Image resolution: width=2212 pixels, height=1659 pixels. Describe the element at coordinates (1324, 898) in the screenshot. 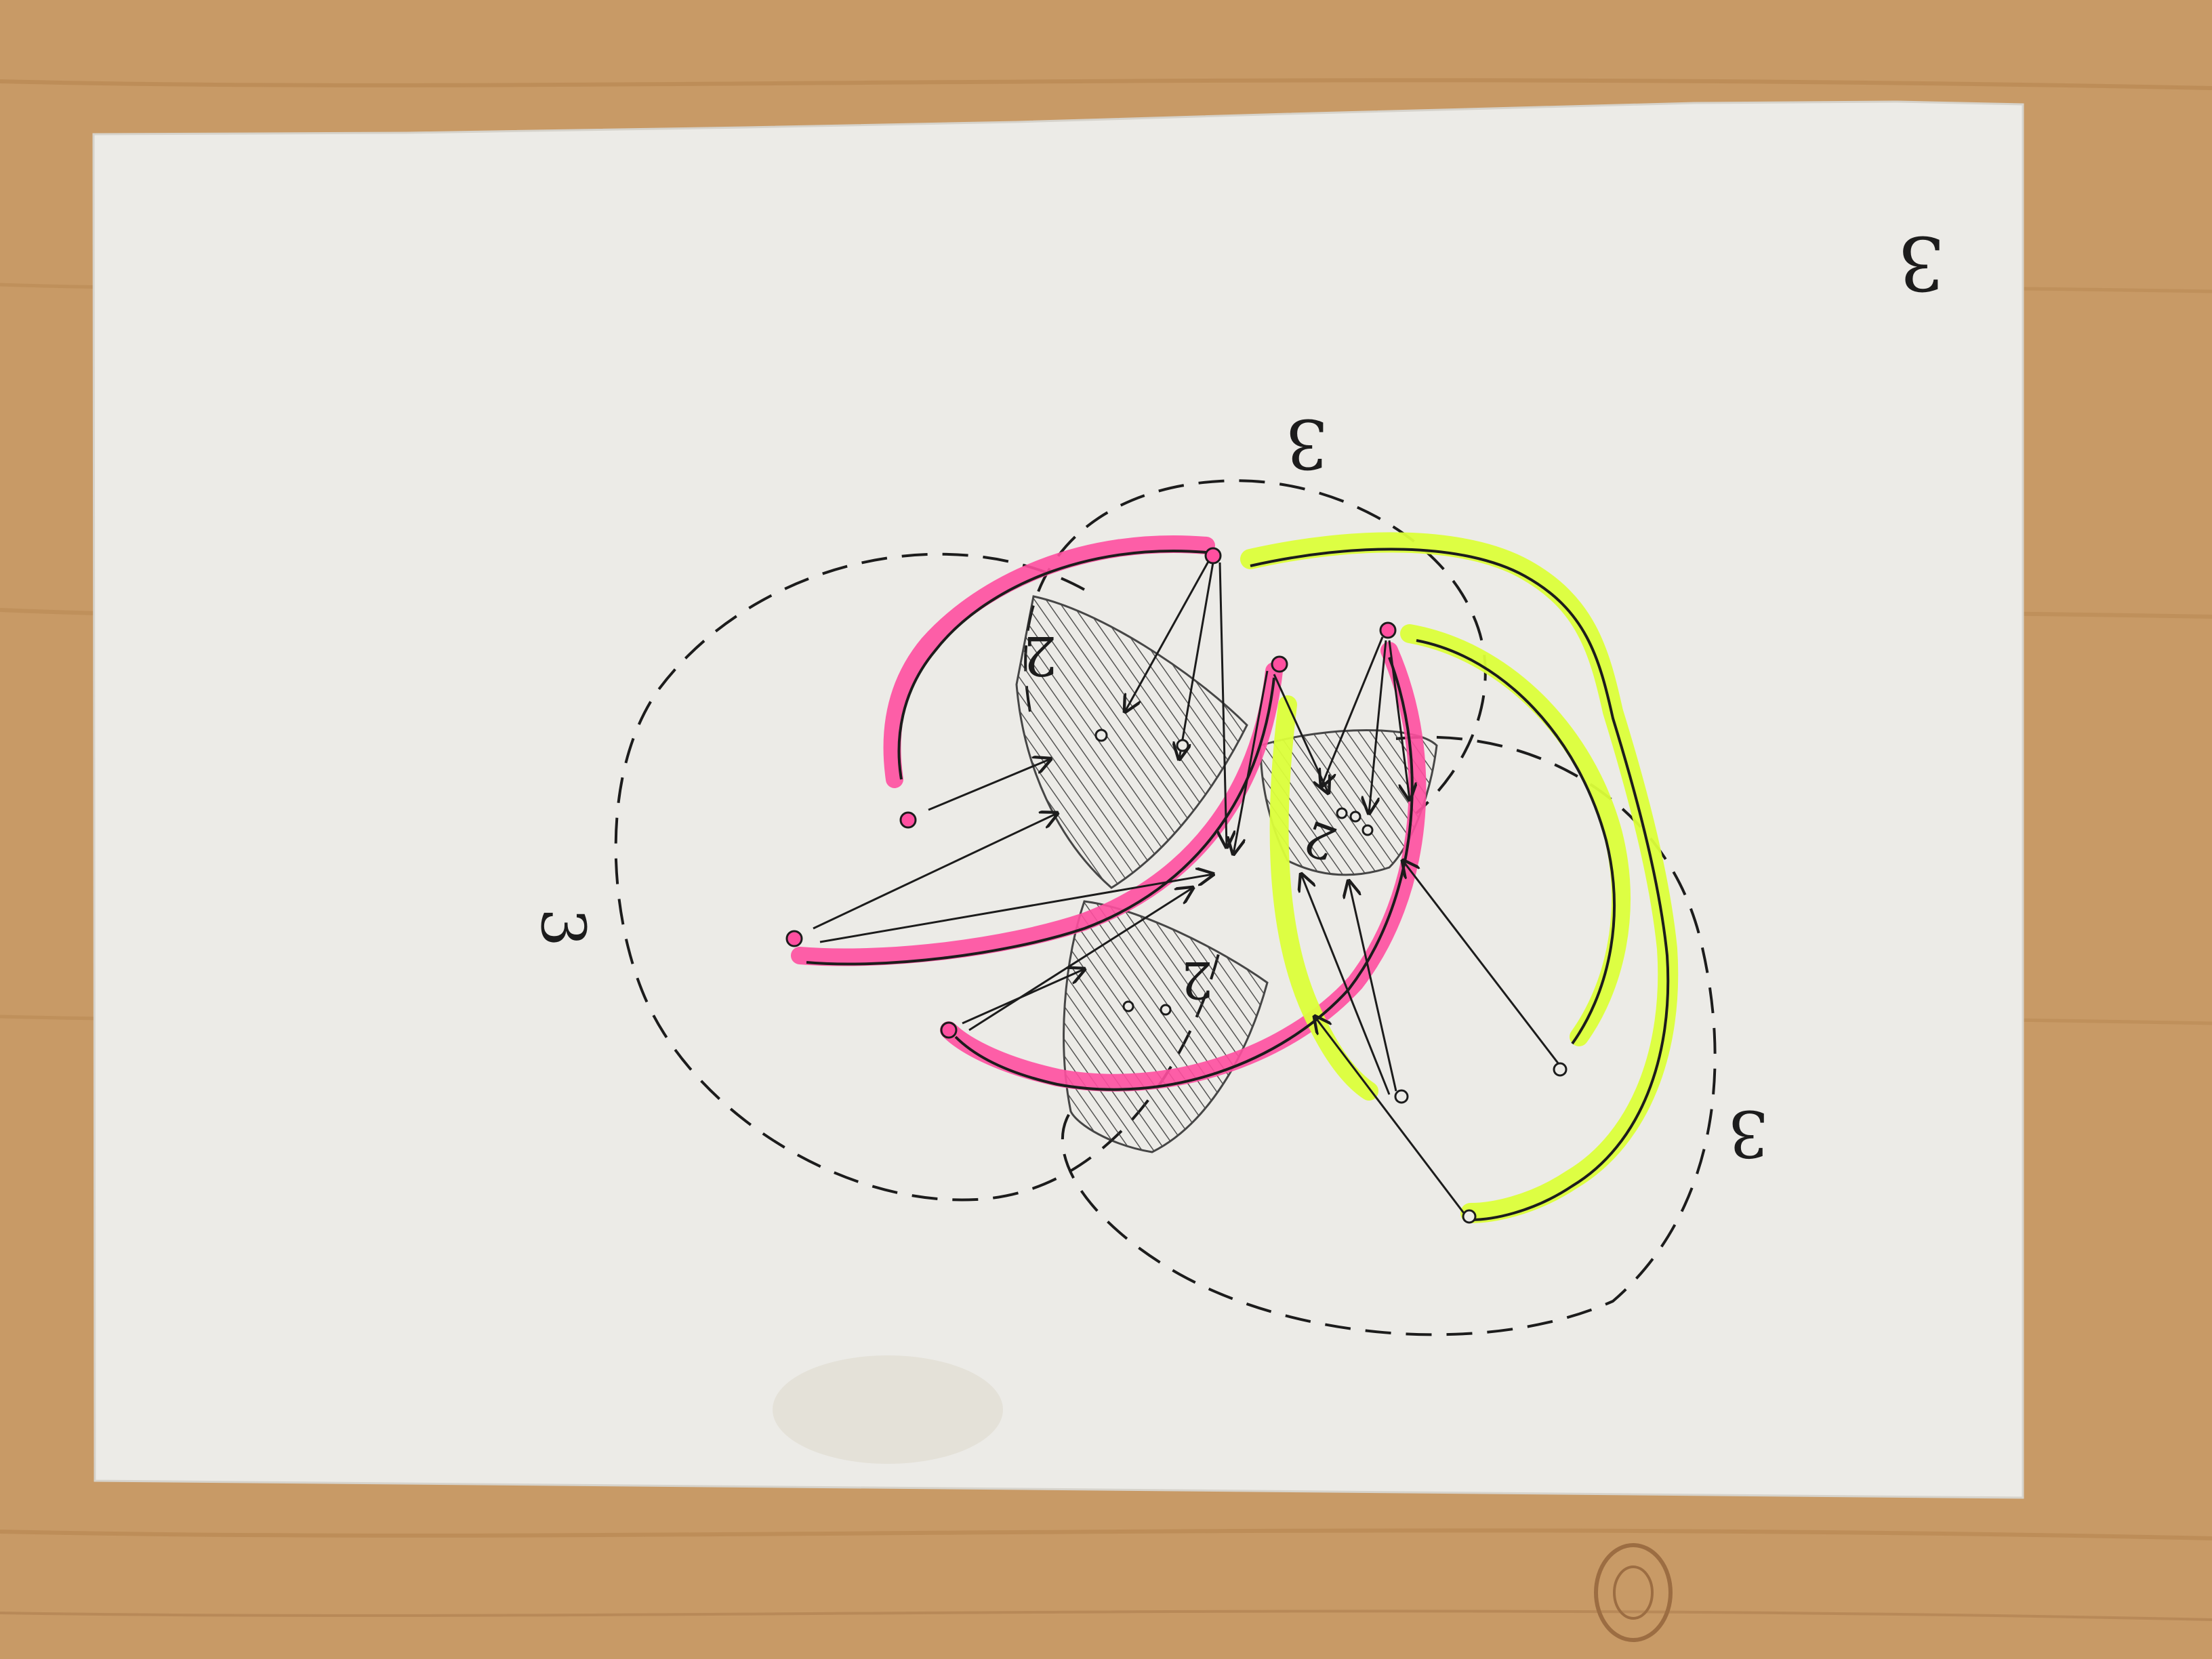

I see `yellow-arc-lower` at that location.